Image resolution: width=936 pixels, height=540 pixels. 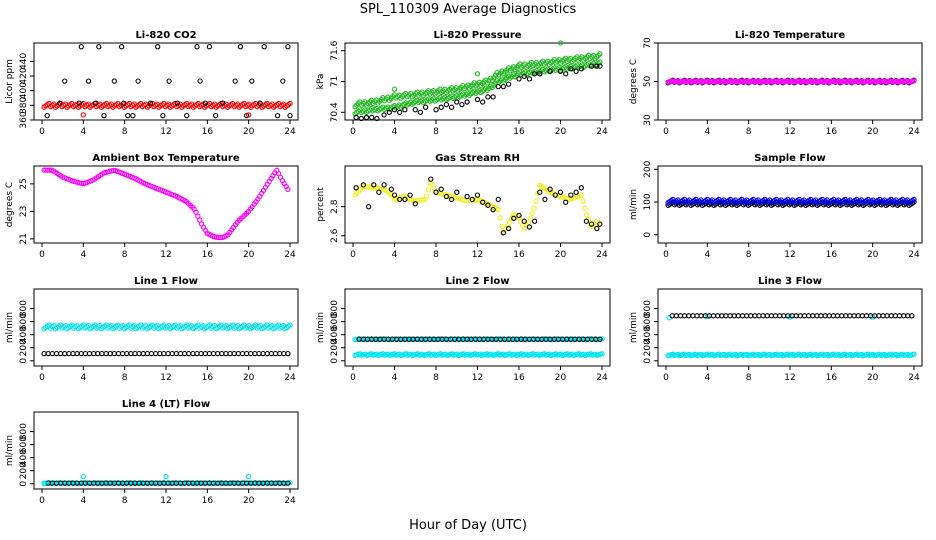 What do you see at coordinates (648, 82) in the screenshot?
I see `y-tick-label: 50` at bounding box center [648, 82].